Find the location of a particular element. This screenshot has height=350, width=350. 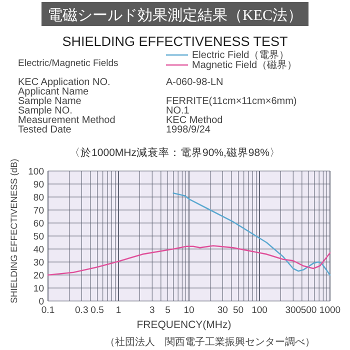

x-tick-label: 0.1 is located at coordinates (48, 310).